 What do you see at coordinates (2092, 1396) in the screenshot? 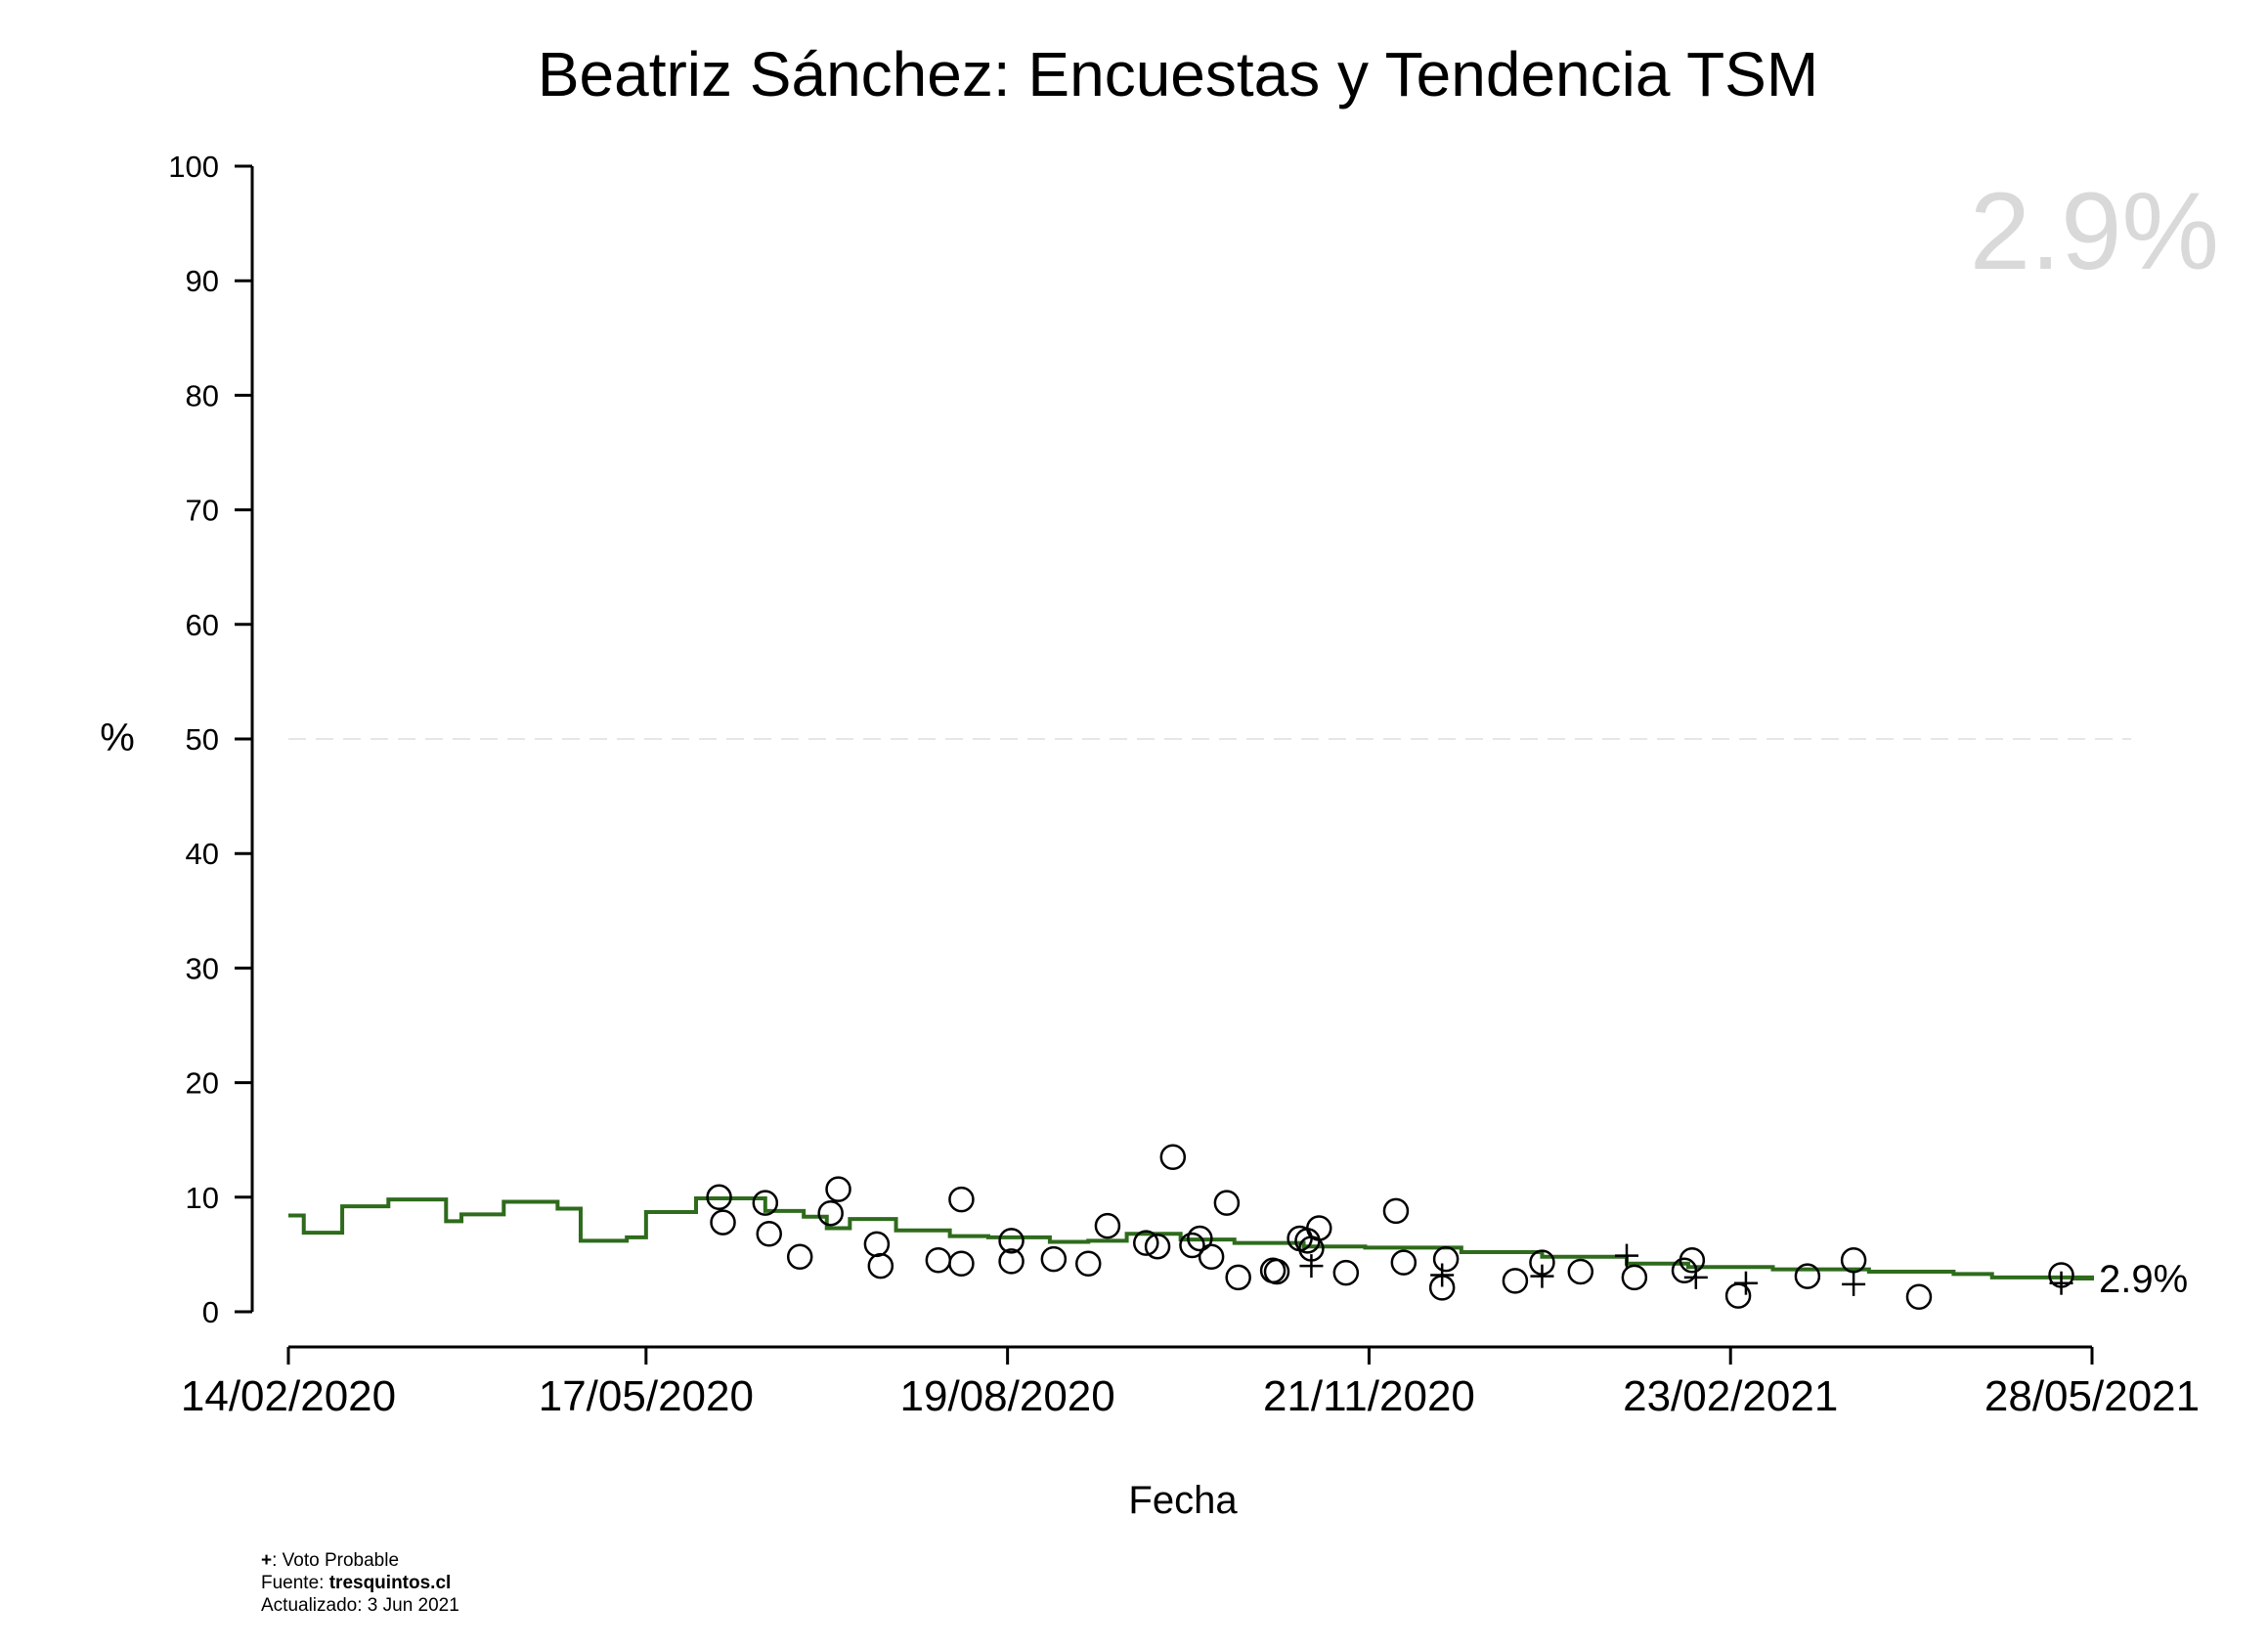
I see `x-tick-label: 28/05/2021` at bounding box center [2092, 1396].